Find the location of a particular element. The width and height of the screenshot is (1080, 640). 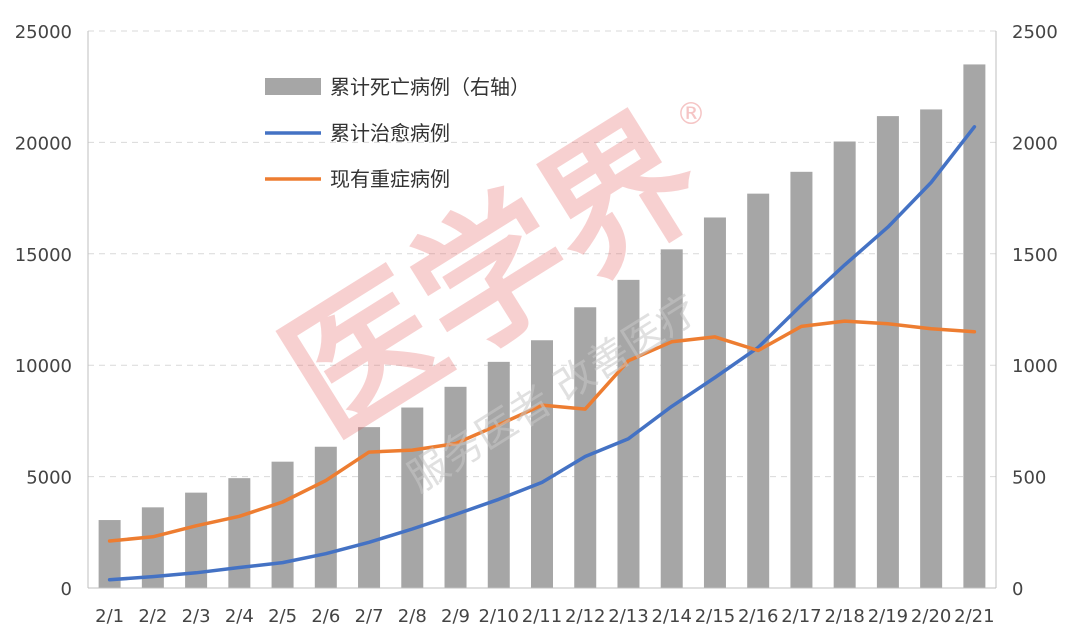

x-axis-tick-label: 2/5 is located at coordinates (282, 616).